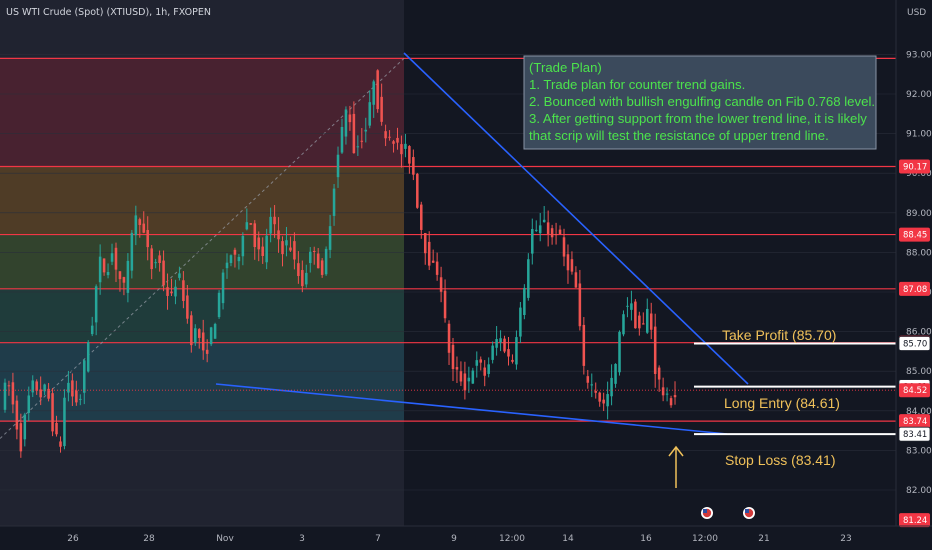 The image size is (932, 550). I want to click on price-tag-label: 87.08, so click(915, 290).